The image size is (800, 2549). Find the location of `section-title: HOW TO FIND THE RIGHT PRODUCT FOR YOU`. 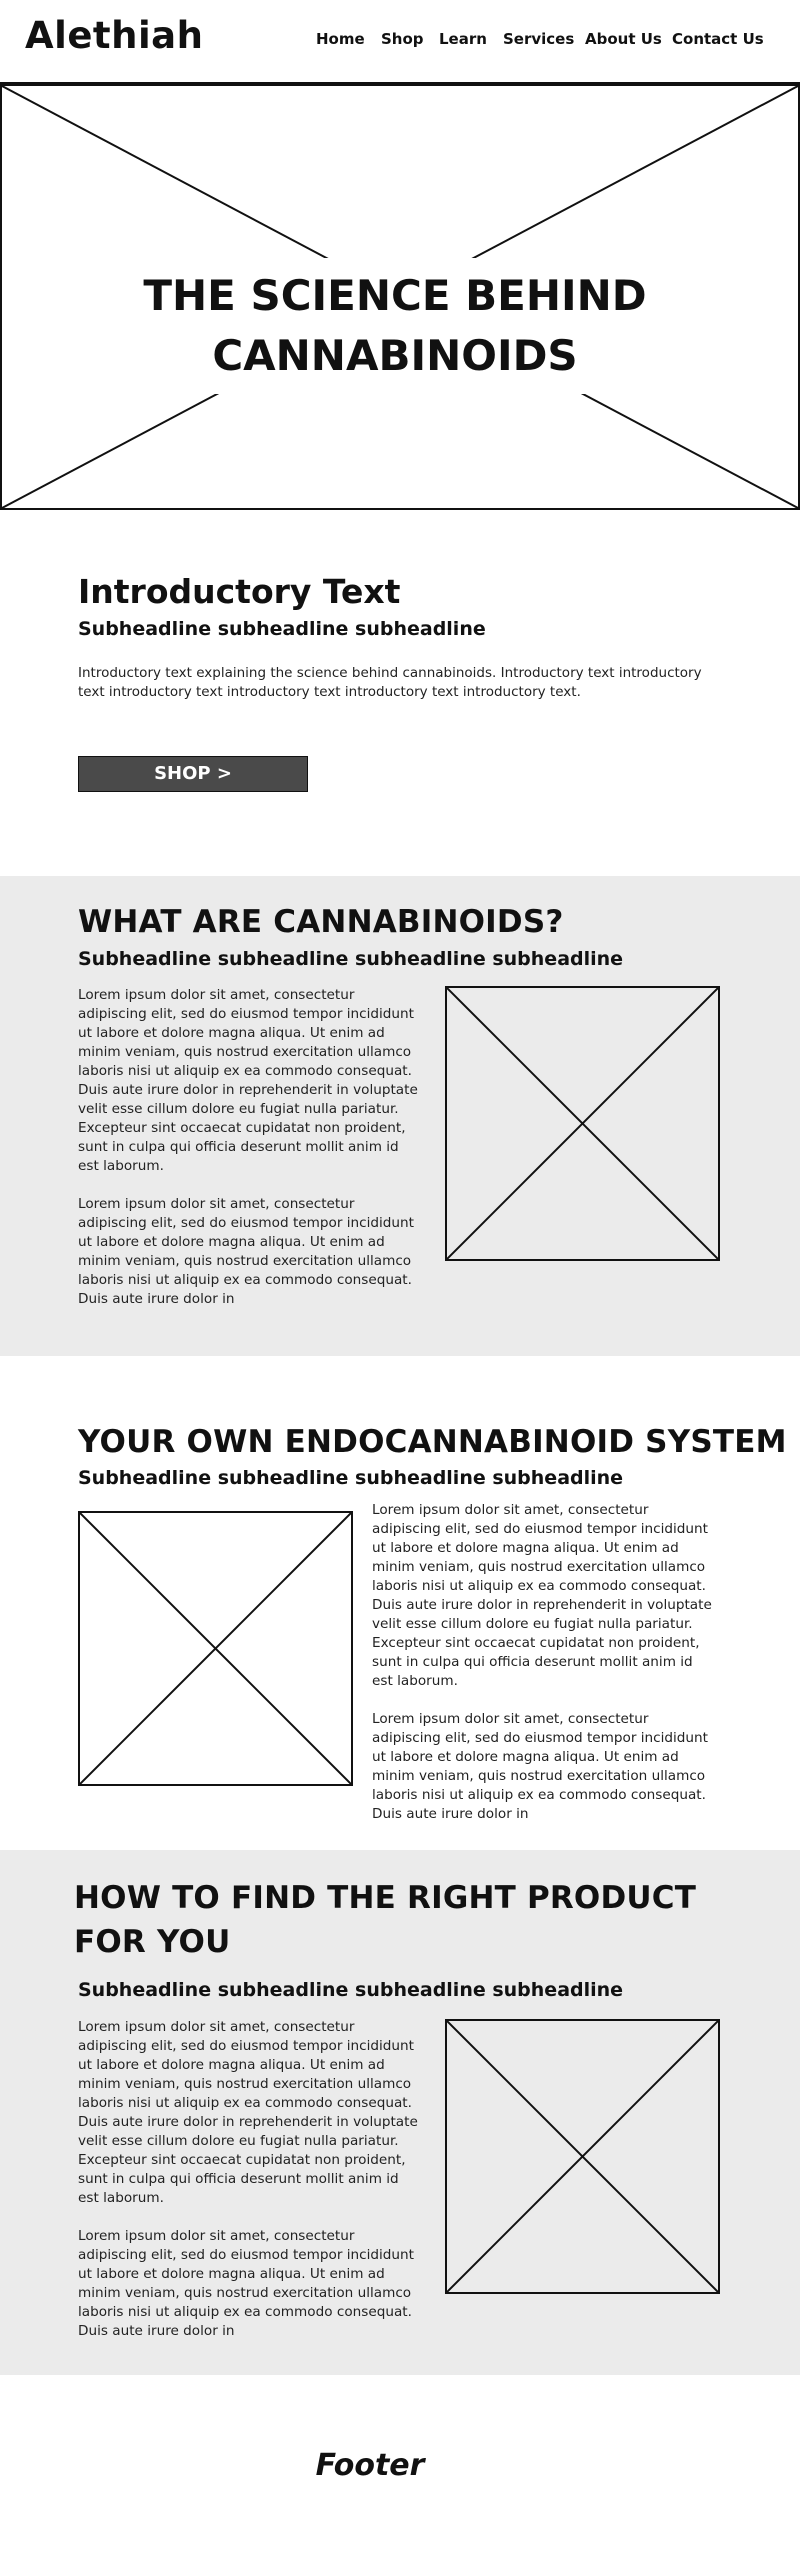

section-title: HOW TO FIND THE RIGHT PRODUCT FOR YOU is located at coordinates (385, 1920).